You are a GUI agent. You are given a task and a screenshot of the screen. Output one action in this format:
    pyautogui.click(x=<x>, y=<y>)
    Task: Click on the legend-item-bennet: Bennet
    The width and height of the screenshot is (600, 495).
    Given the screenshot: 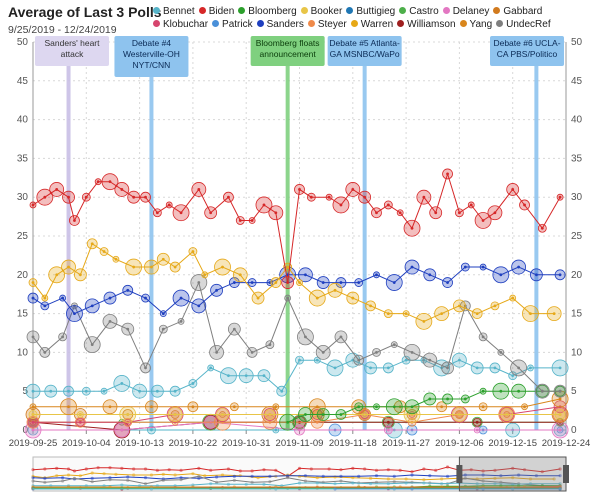 What is the action you would take?
    pyautogui.click(x=174, y=11)
    